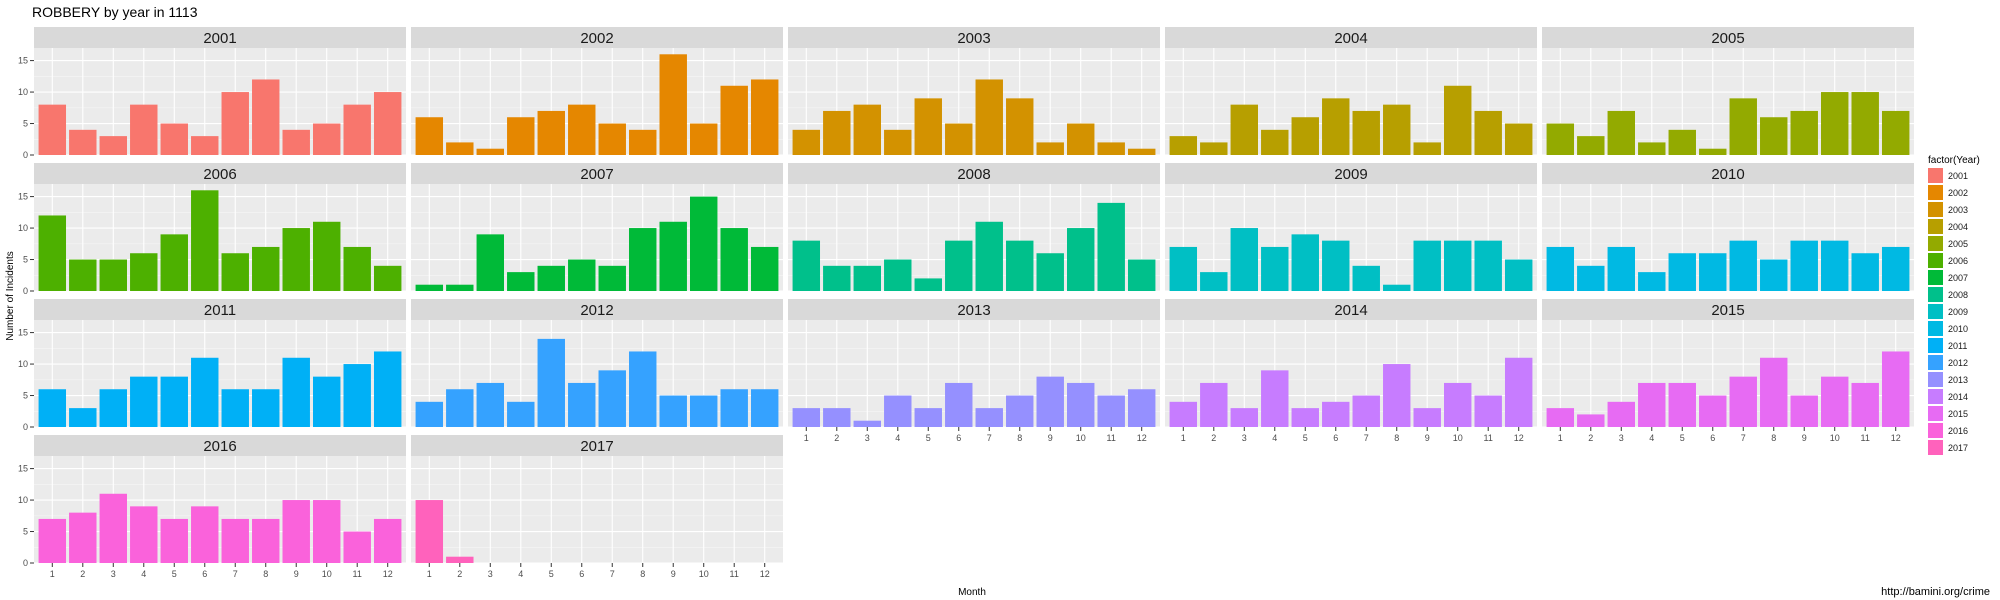 The height and width of the screenshot is (600, 2000). I want to click on panel-2006: 2006 0 5 10 15, so click(212, 229).